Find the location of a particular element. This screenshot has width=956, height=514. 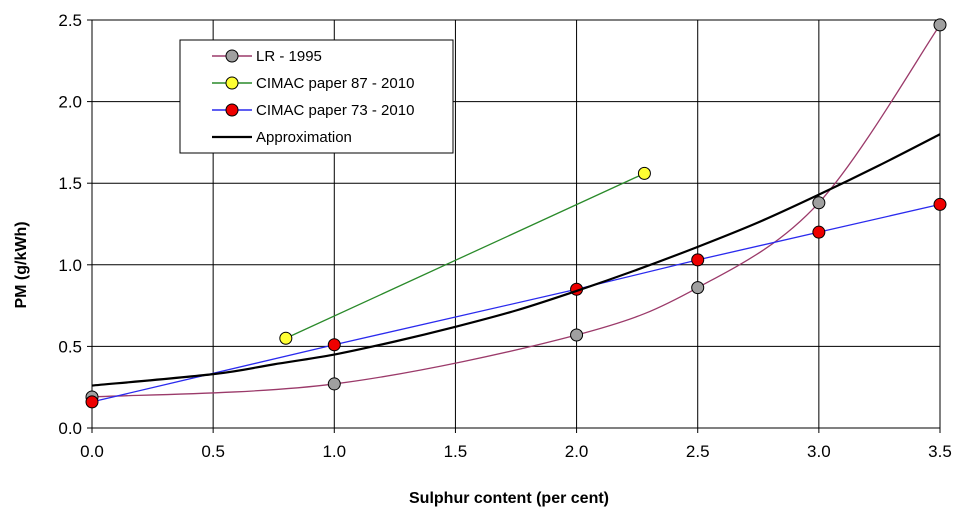

y-tick-label: 0.0 is located at coordinates (70, 428).